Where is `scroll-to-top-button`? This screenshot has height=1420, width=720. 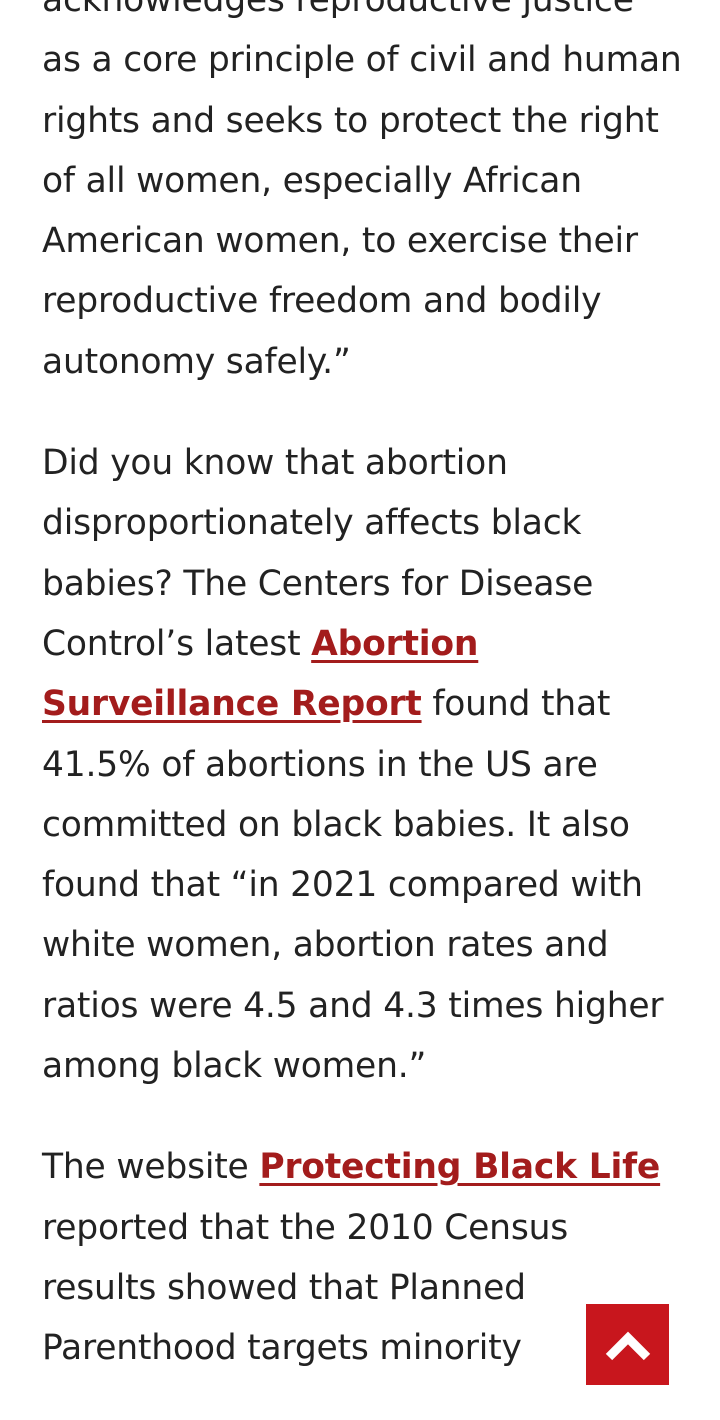
scroll-to-top-button is located at coordinates (627, 1344).